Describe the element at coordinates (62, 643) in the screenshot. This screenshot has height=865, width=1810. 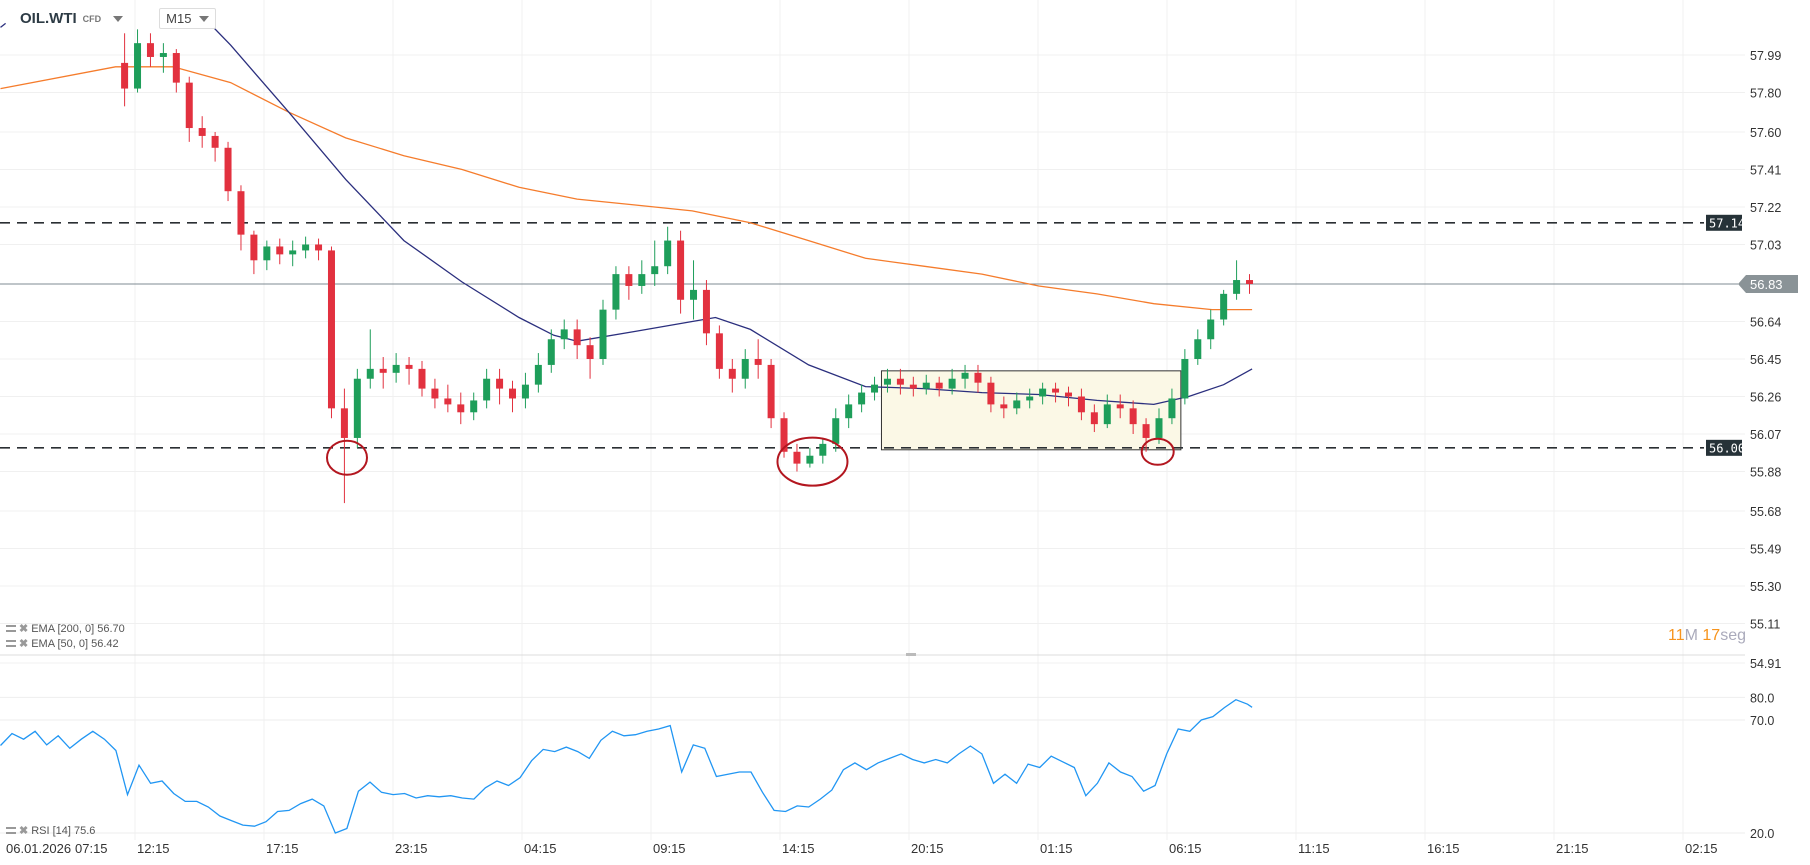
I see `legend-ema50: ✖ EMA [50, 0] 56.42` at that location.